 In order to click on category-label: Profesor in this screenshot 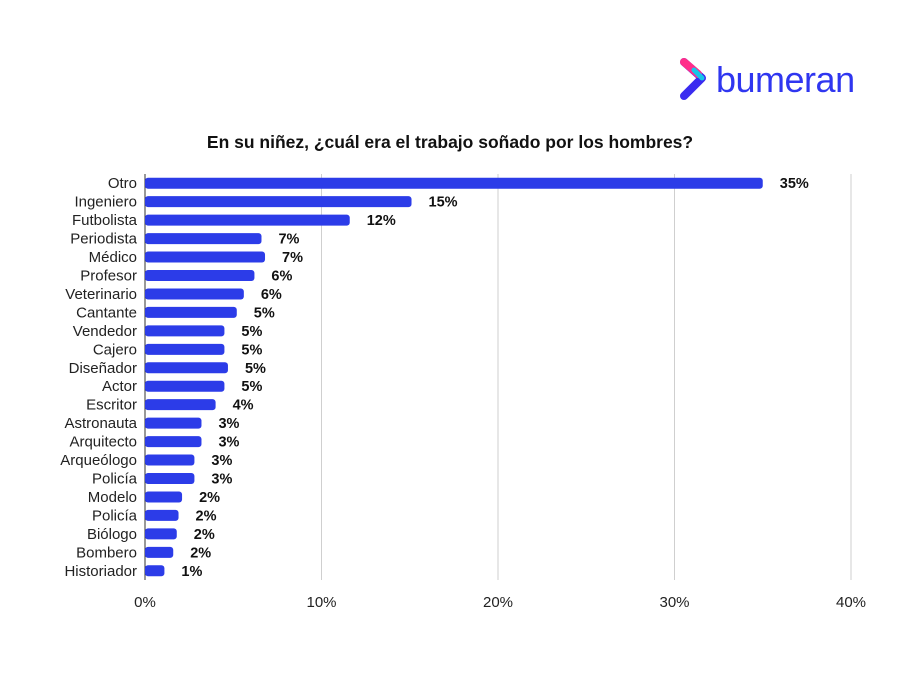, I will do `click(108, 276)`.